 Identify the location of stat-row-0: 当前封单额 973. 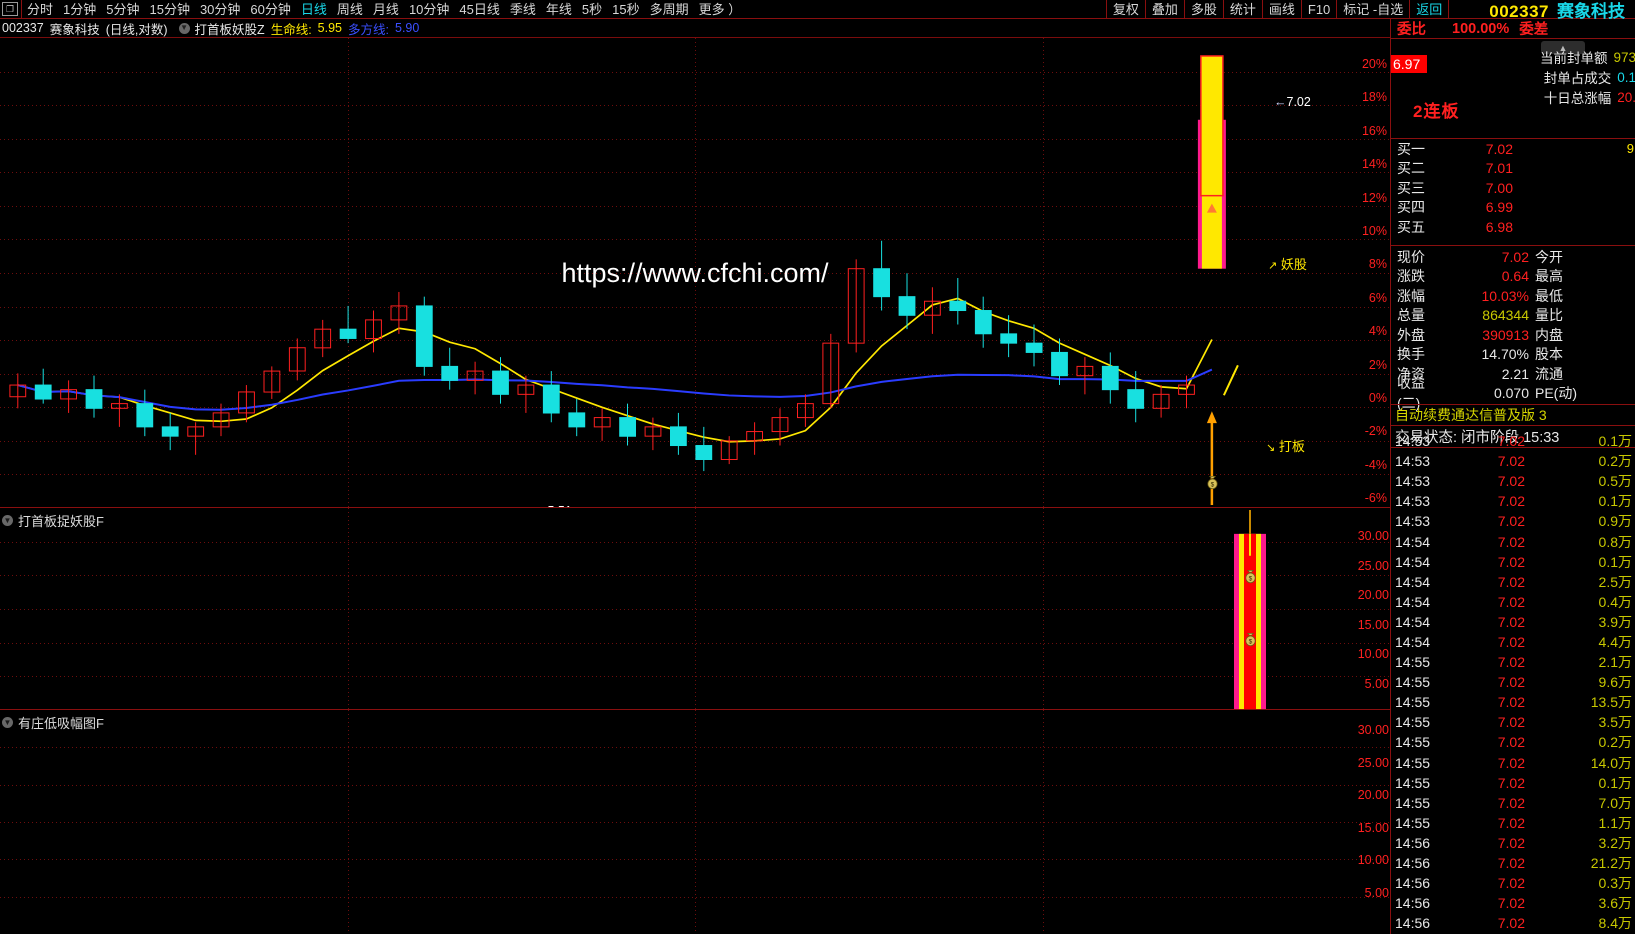
(1513, 57).